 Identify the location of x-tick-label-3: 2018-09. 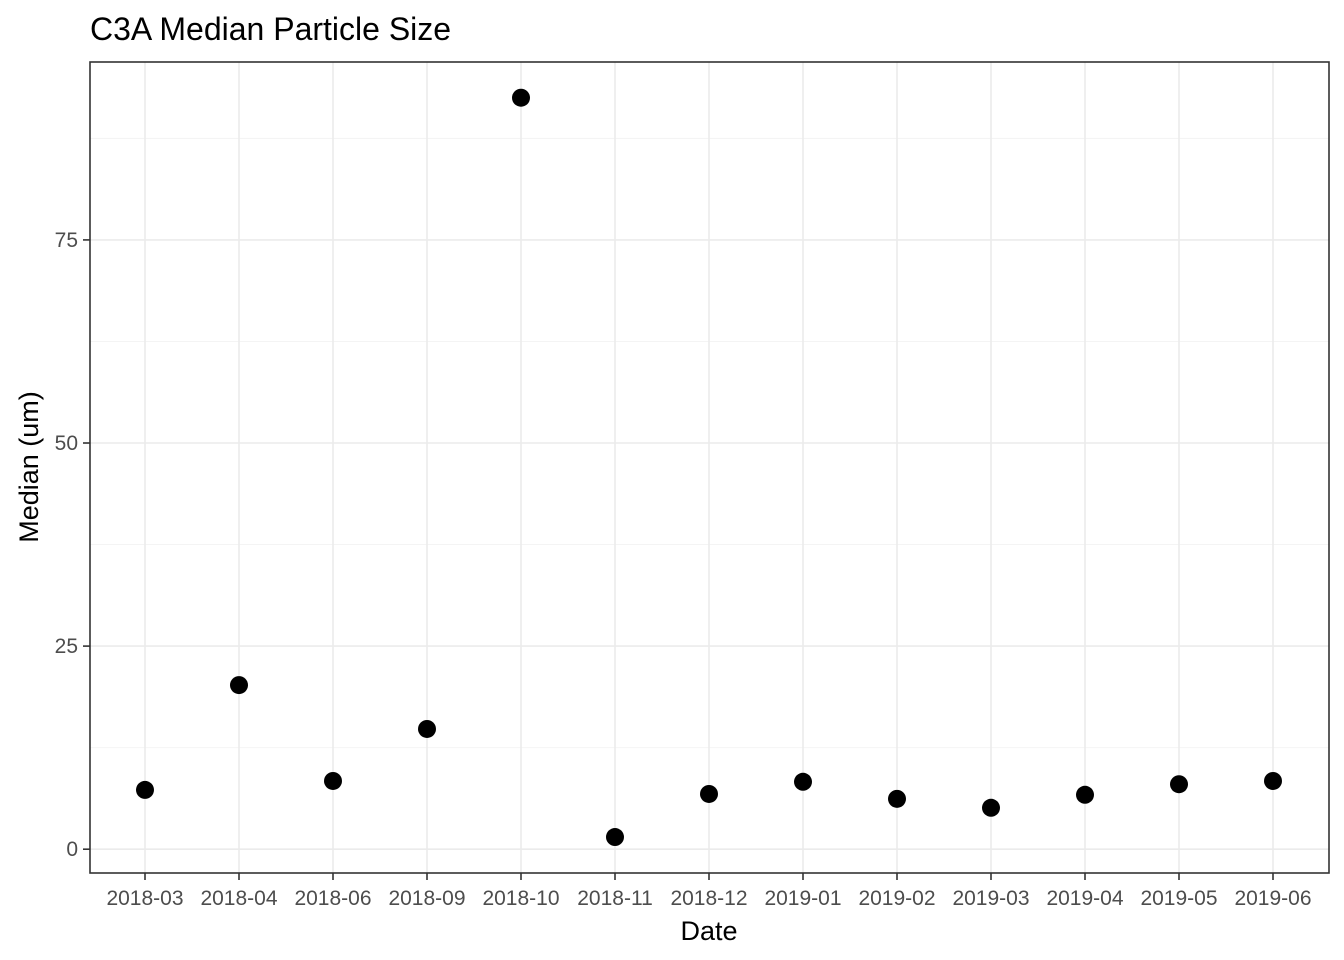
(426, 898).